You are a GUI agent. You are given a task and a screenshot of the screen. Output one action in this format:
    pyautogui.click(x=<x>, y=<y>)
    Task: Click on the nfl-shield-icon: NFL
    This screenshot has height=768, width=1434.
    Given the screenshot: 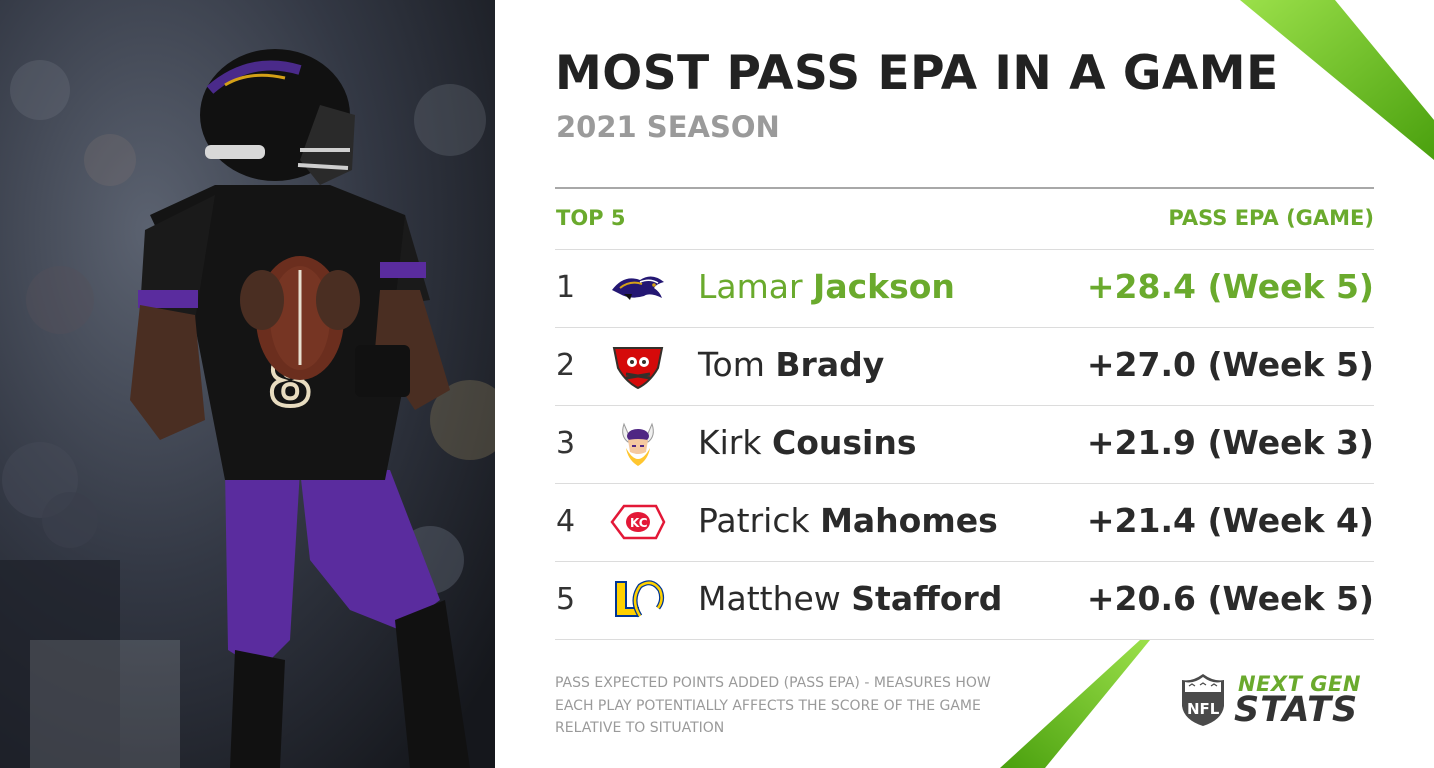 What is the action you would take?
    pyautogui.click(x=1203, y=700)
    